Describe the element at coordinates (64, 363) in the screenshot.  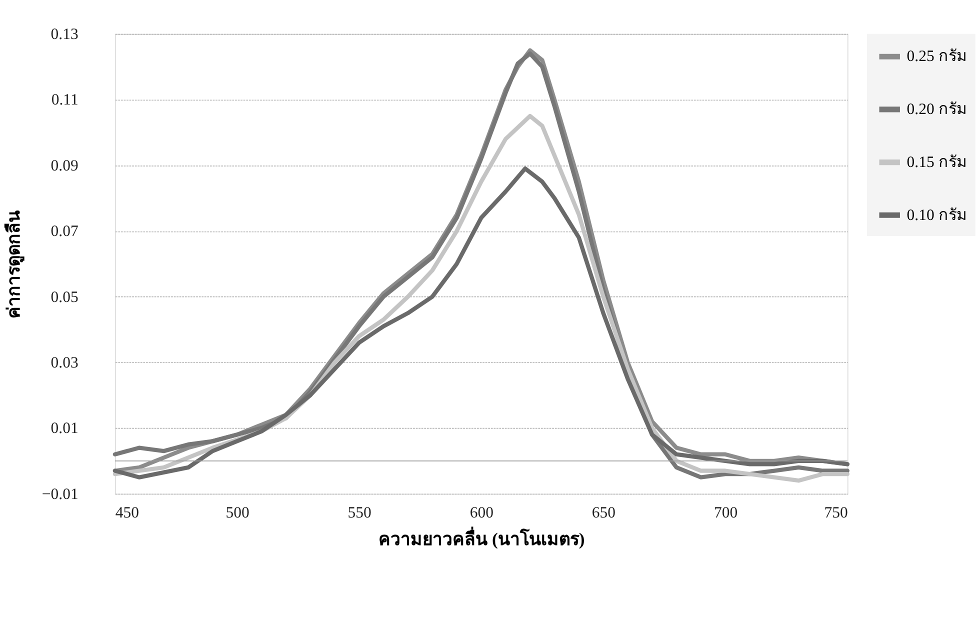
I see `y-tick-label: 0.03` at that location.